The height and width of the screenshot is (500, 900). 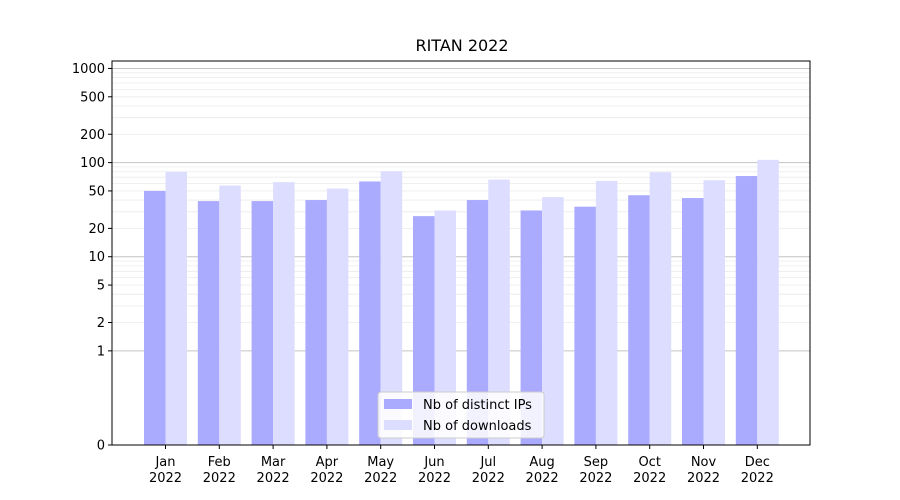 I want to click on y-axis: 0 1 2 5 10 20 50 100 200 500 1000, so click(x=92, y=258).